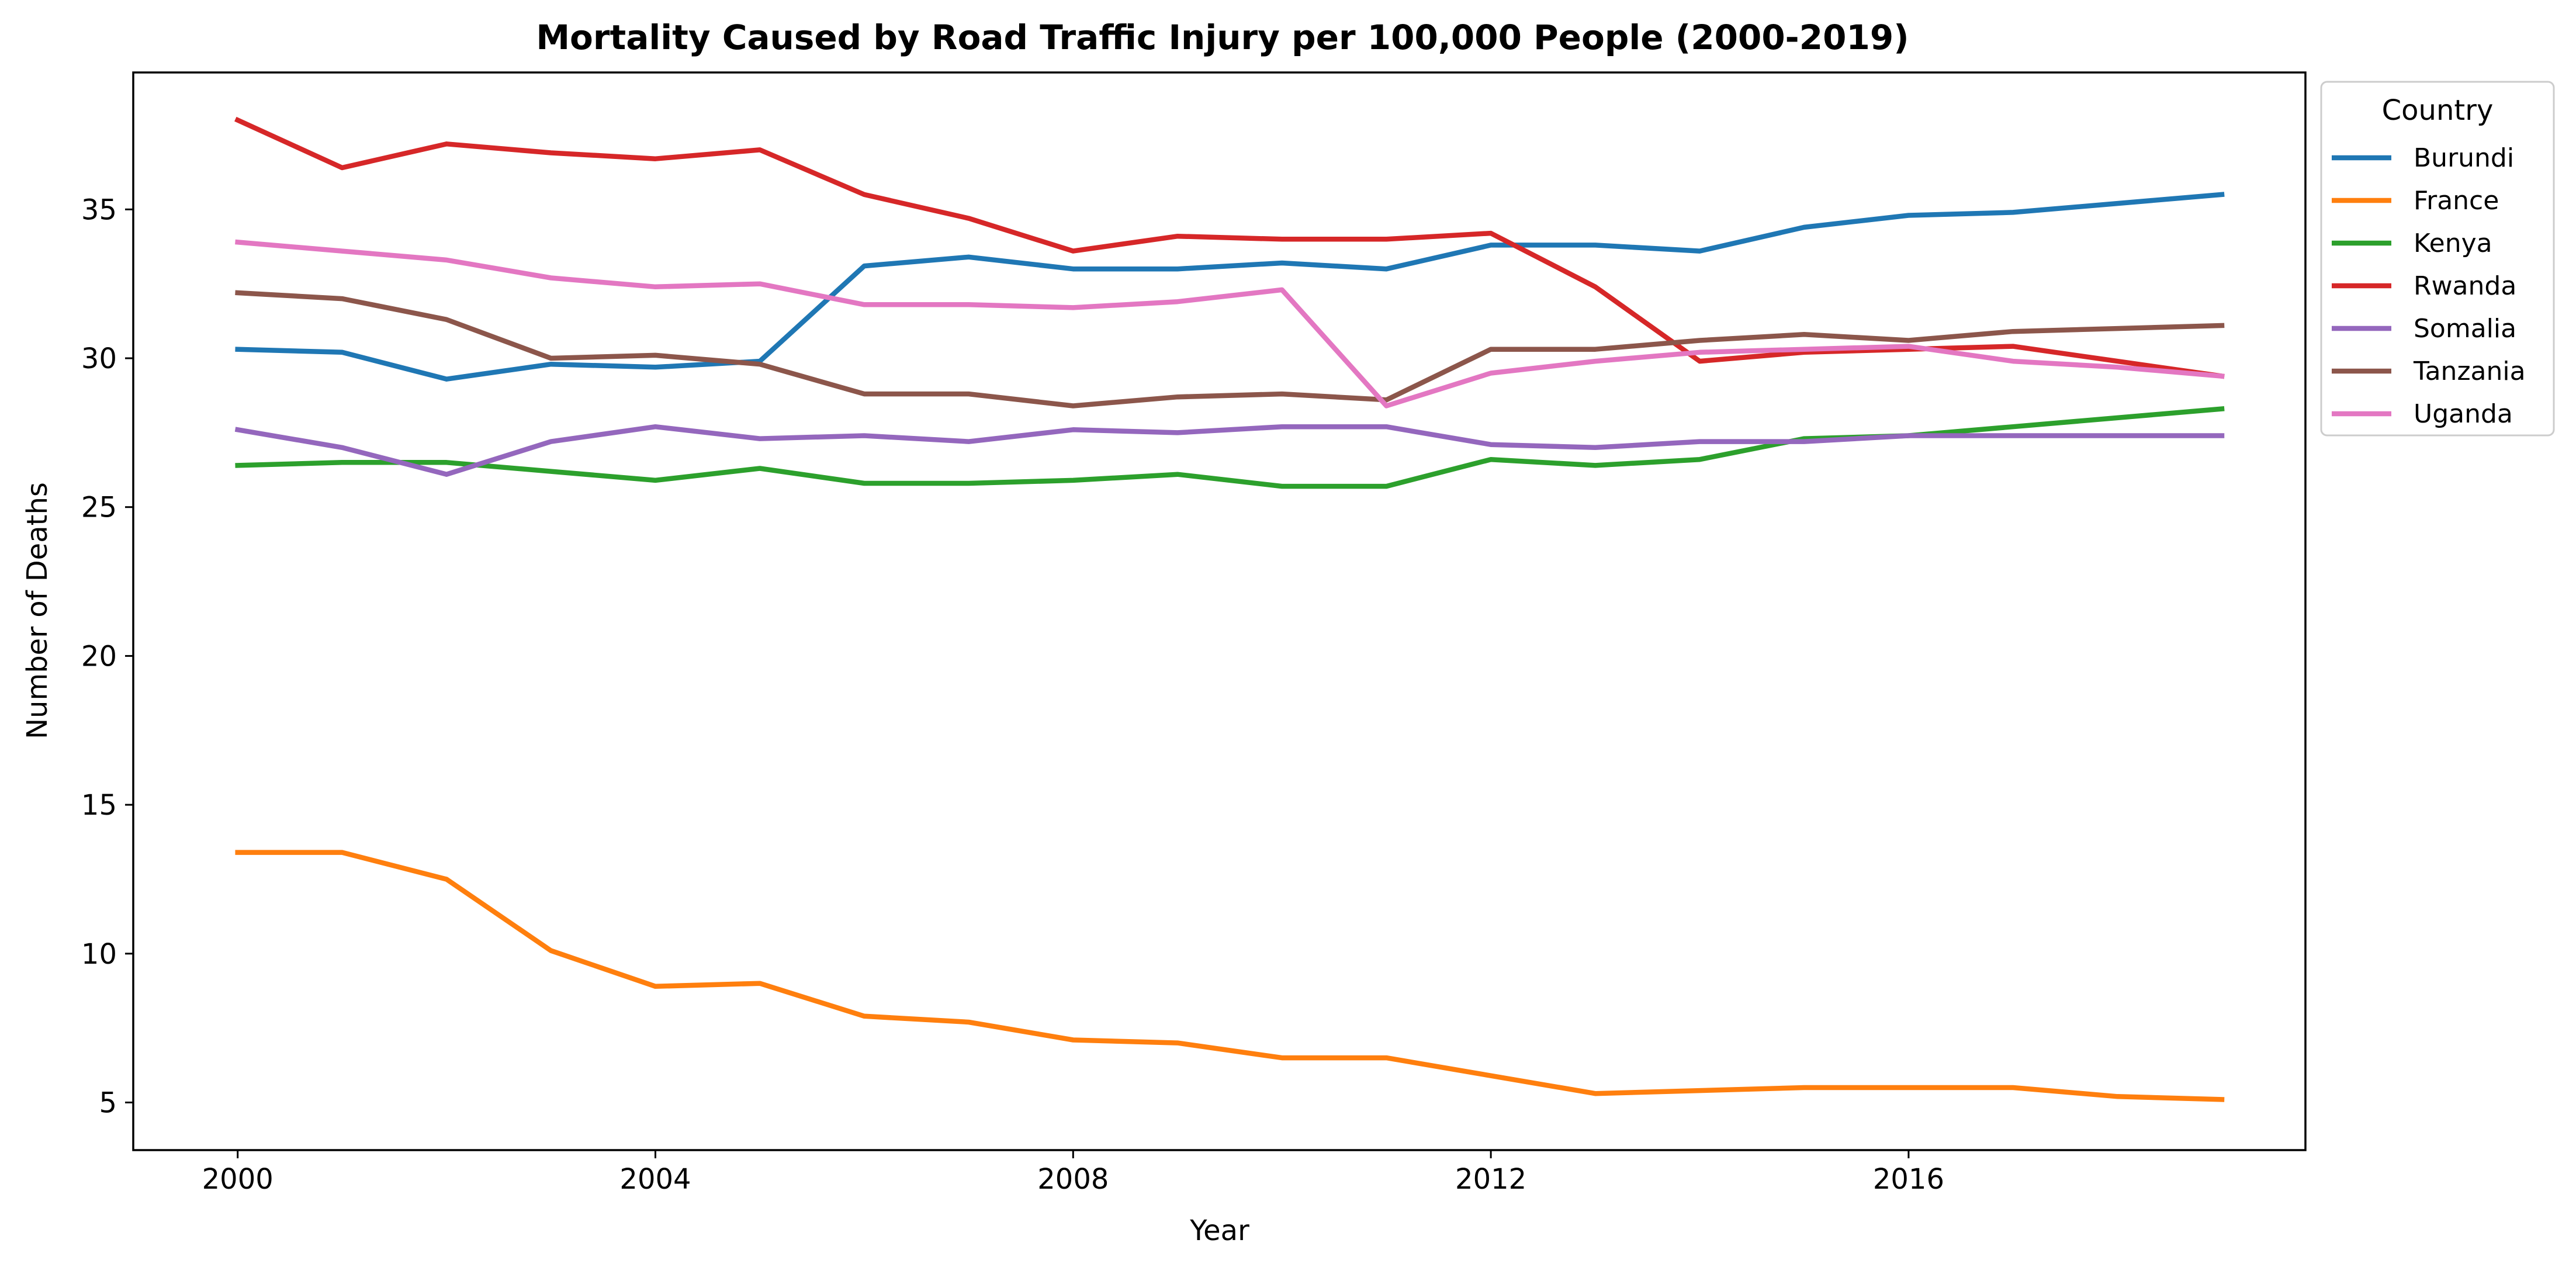  Describe the element at coordinates (1219, 1231) in the screenshot. I see `x-axis-label: Year` at that location.